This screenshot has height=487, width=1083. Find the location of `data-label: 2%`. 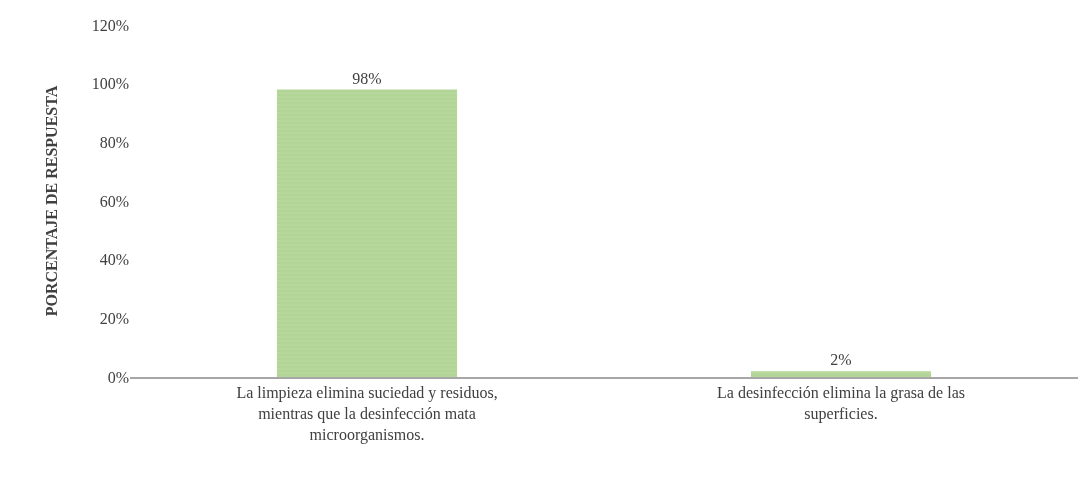

data-label: 2% is located at coordinates (841, 360).